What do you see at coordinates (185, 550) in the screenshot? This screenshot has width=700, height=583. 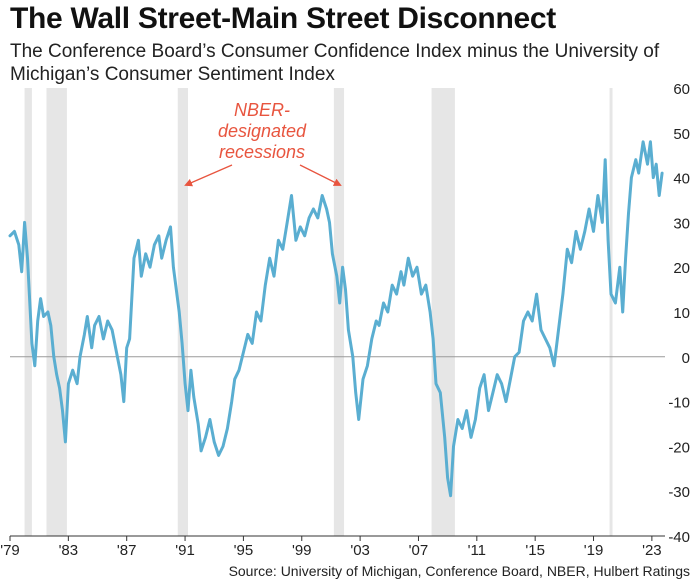 I see `x-tick-label: '91` at bounding box center [185, 550].